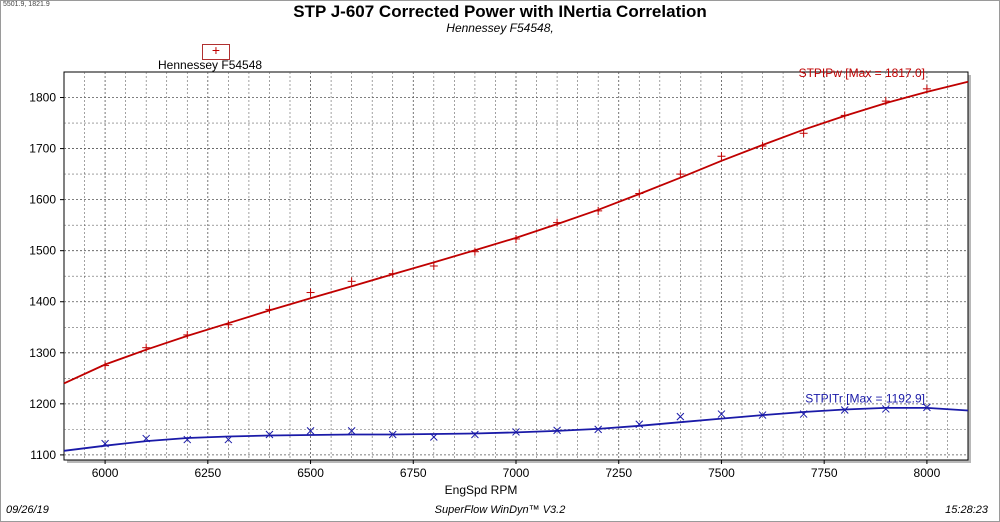 Image resolution: width=1000 pixels, height=522 pixels. What do you see at coordinates (500, 510) in the screenshot?
I see `footer-app-name: SuperFlow WinDyn™ V3.2` at bounding box center [500, 510].